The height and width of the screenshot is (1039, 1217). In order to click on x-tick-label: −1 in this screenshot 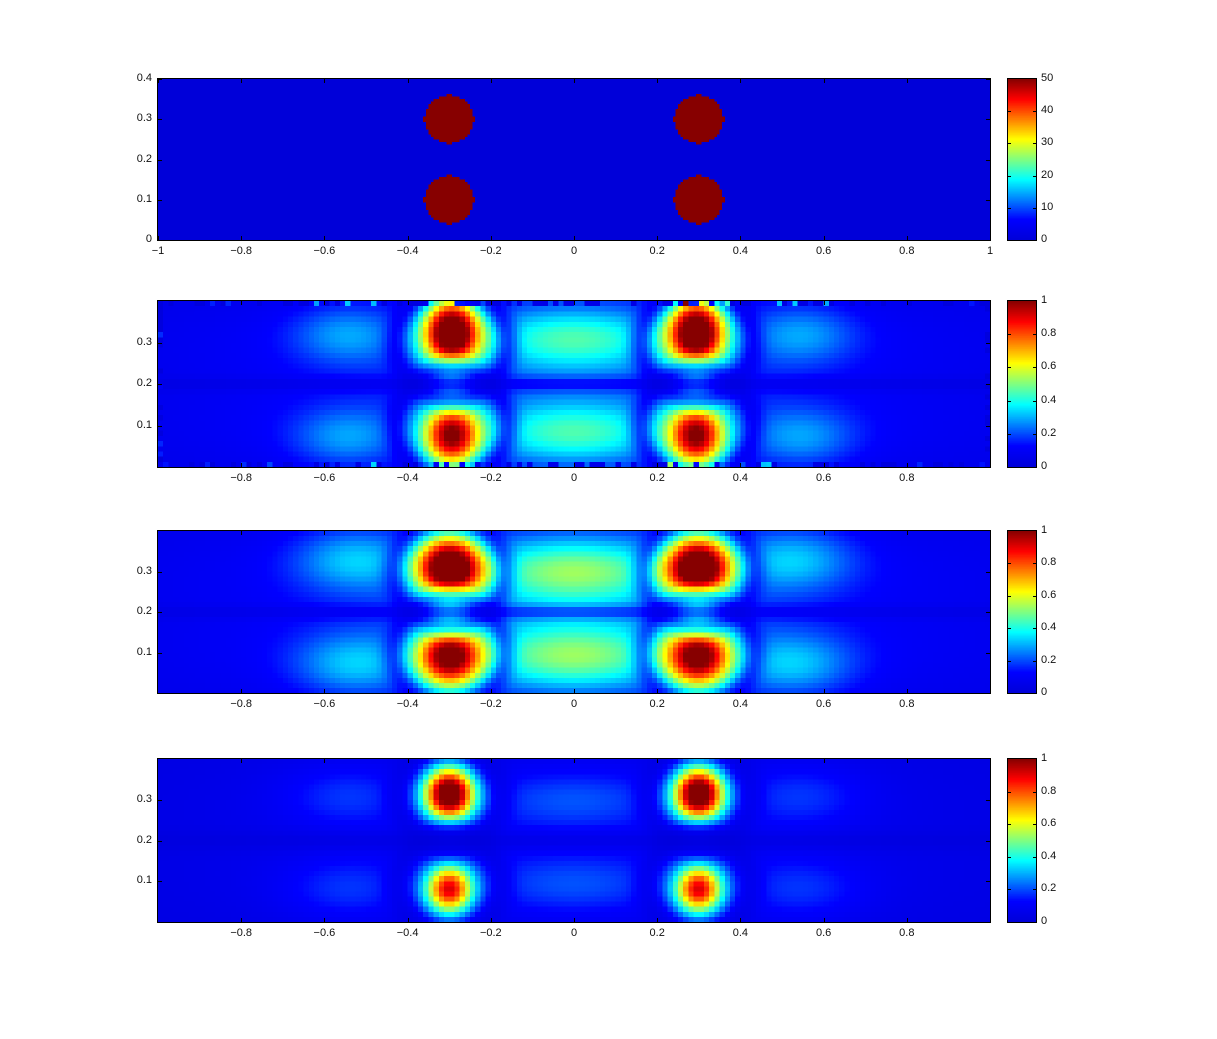, I will do `click(158, 251)`.